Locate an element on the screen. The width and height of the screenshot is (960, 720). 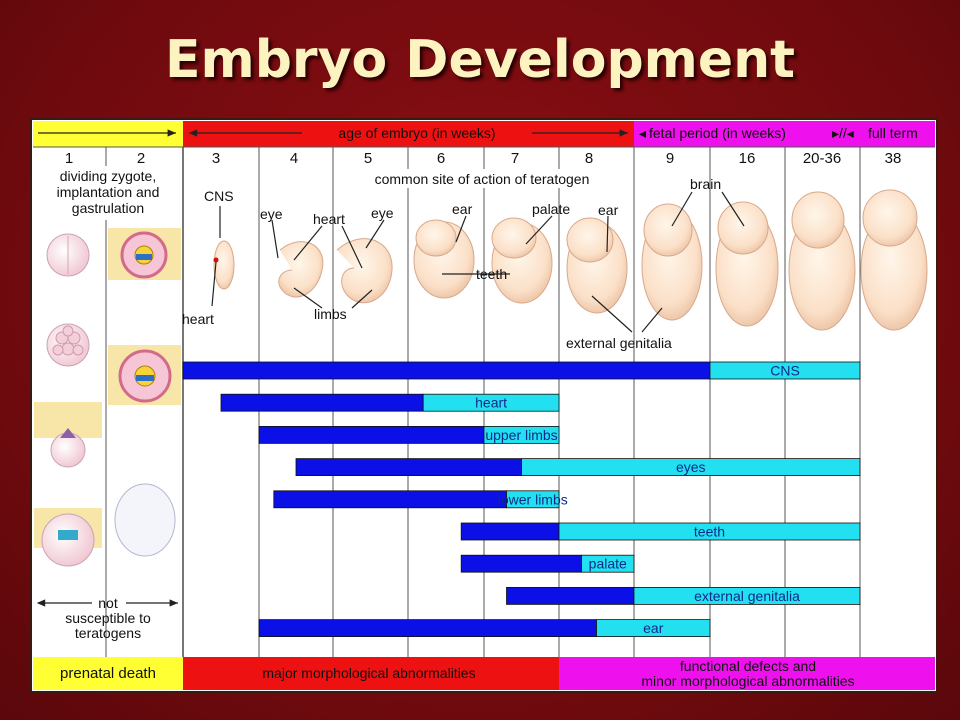
bar-minor-lower-limbs is located at coordinates (533, 499).